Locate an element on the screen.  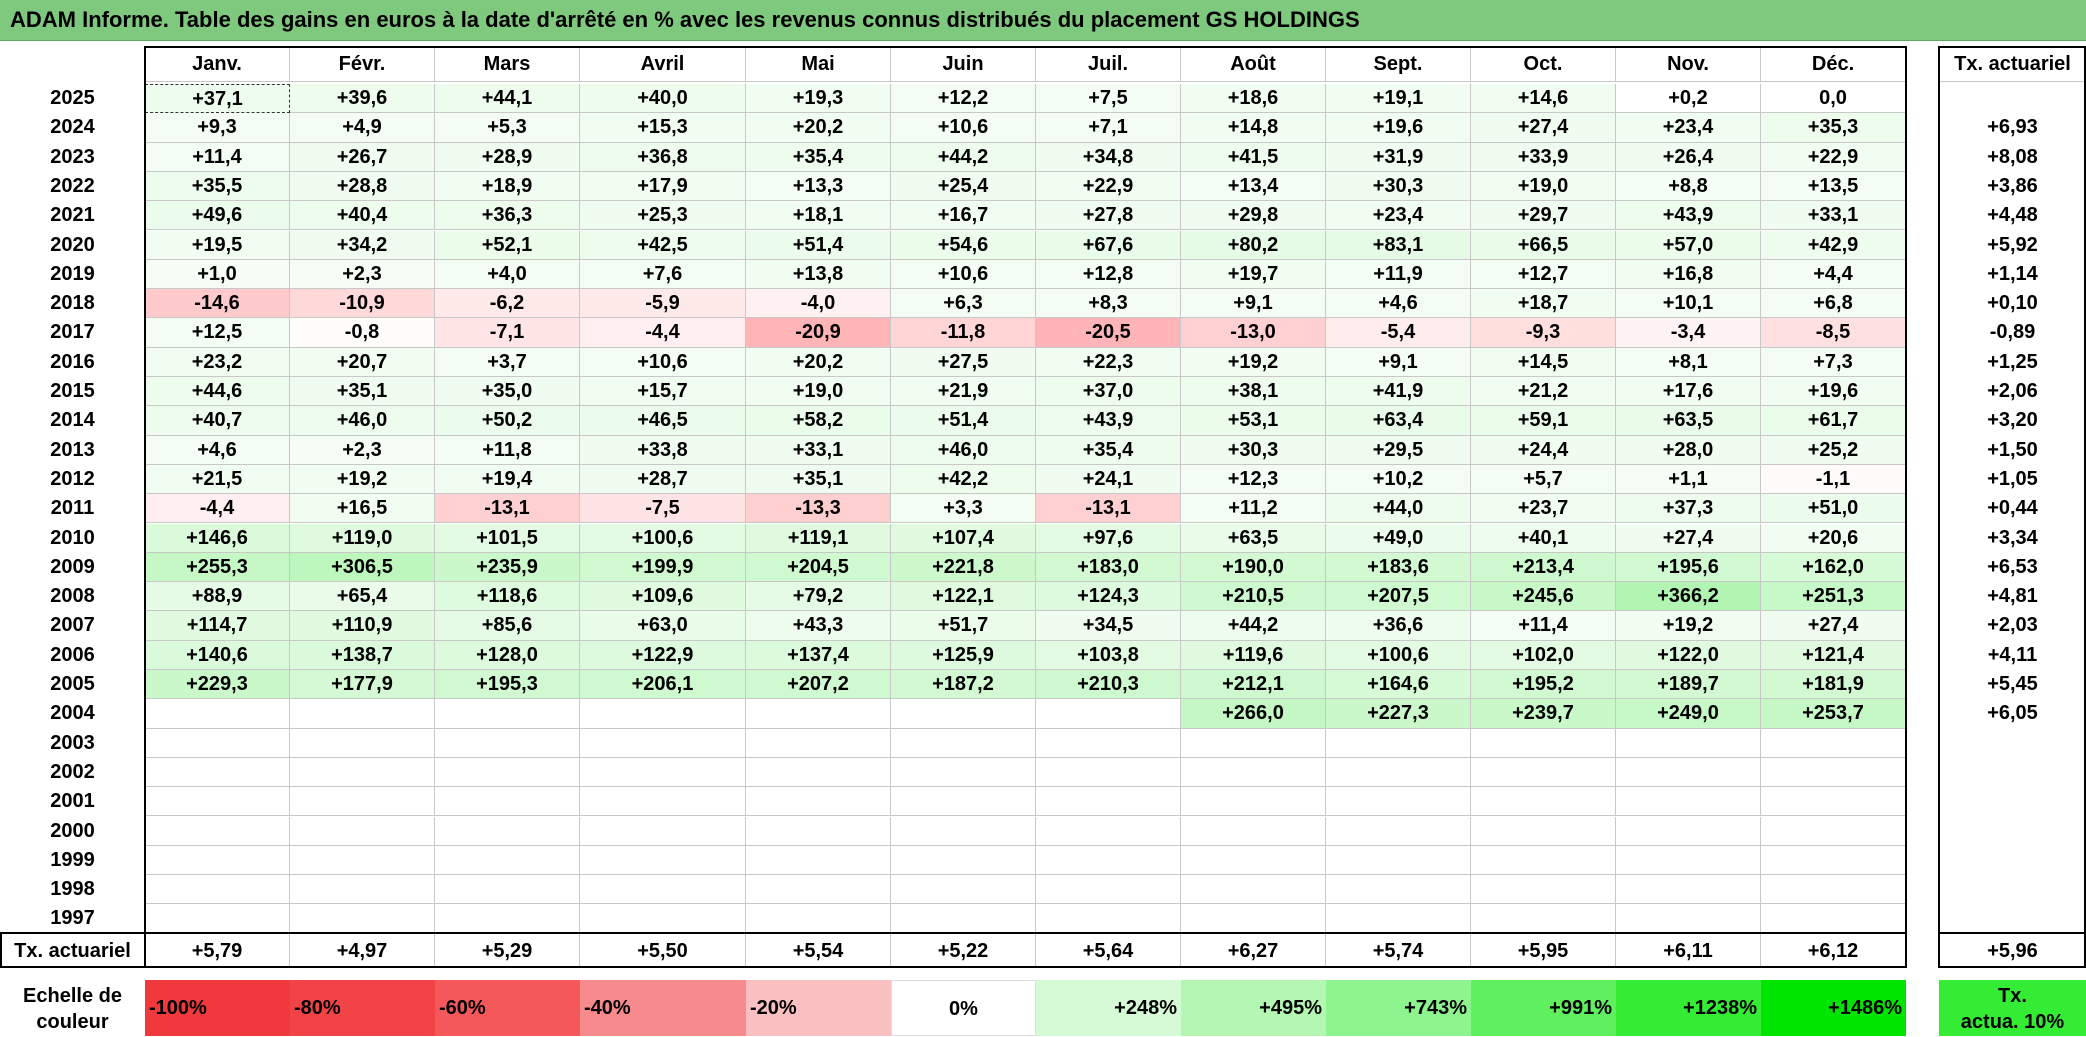
table-cell: +44,2 is located at coordinates (1253, 626).